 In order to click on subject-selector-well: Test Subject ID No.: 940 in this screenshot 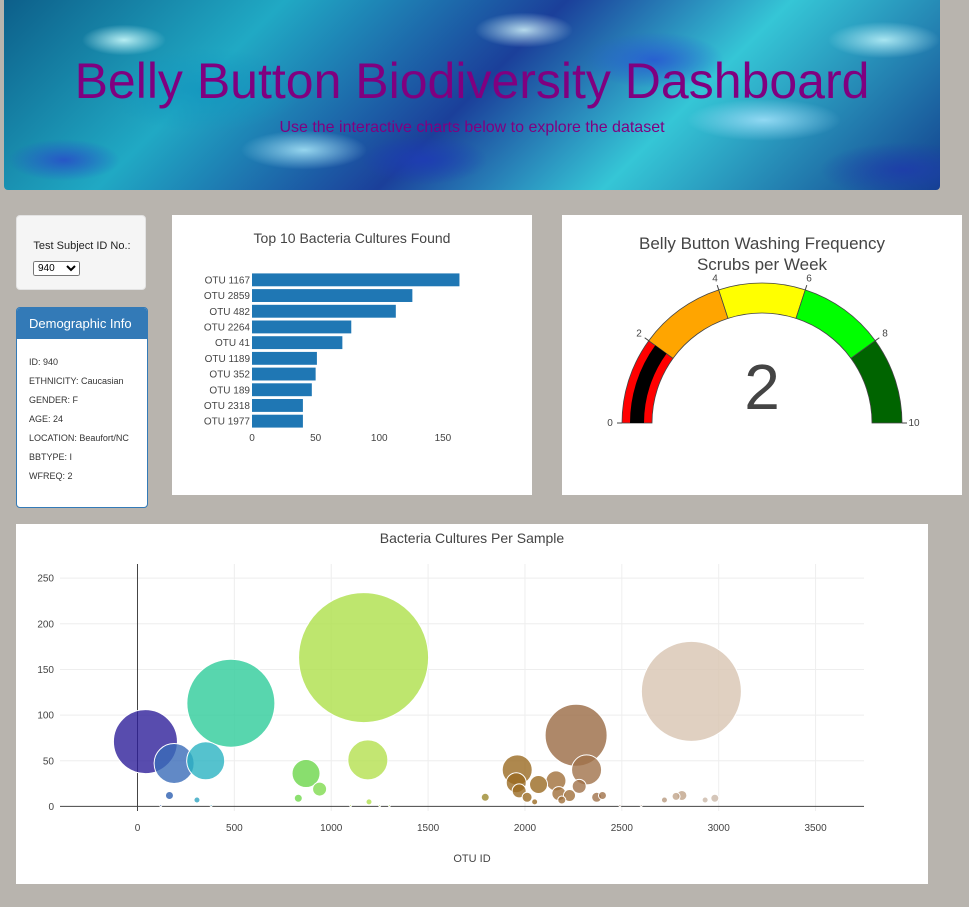, I will do `click(81, 252)`.